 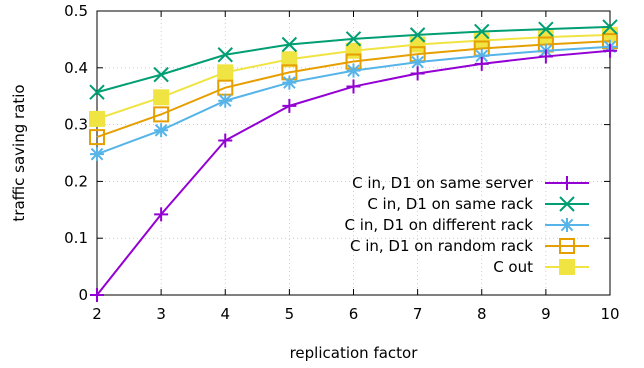 I want to click on x-tick-label: 5, so click(x=290, y=314).